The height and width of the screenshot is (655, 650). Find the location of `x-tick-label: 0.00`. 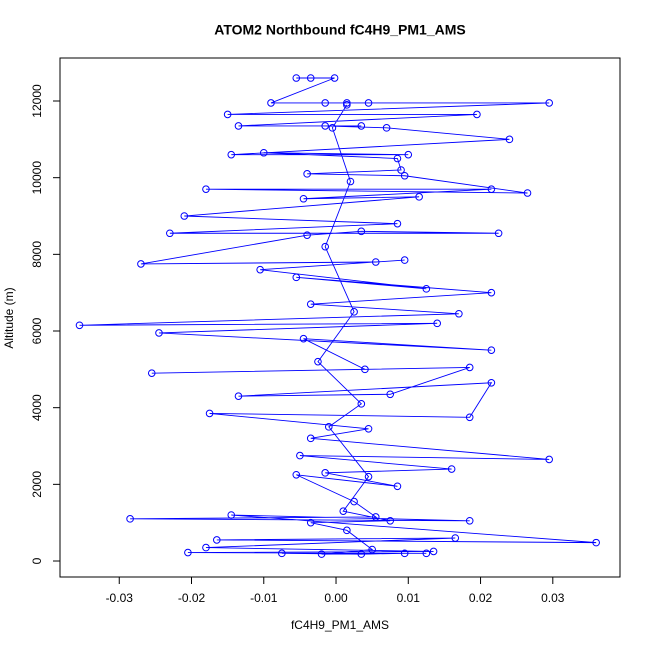

x-tick-label: 0.00 is located at coordinates (336, 598).